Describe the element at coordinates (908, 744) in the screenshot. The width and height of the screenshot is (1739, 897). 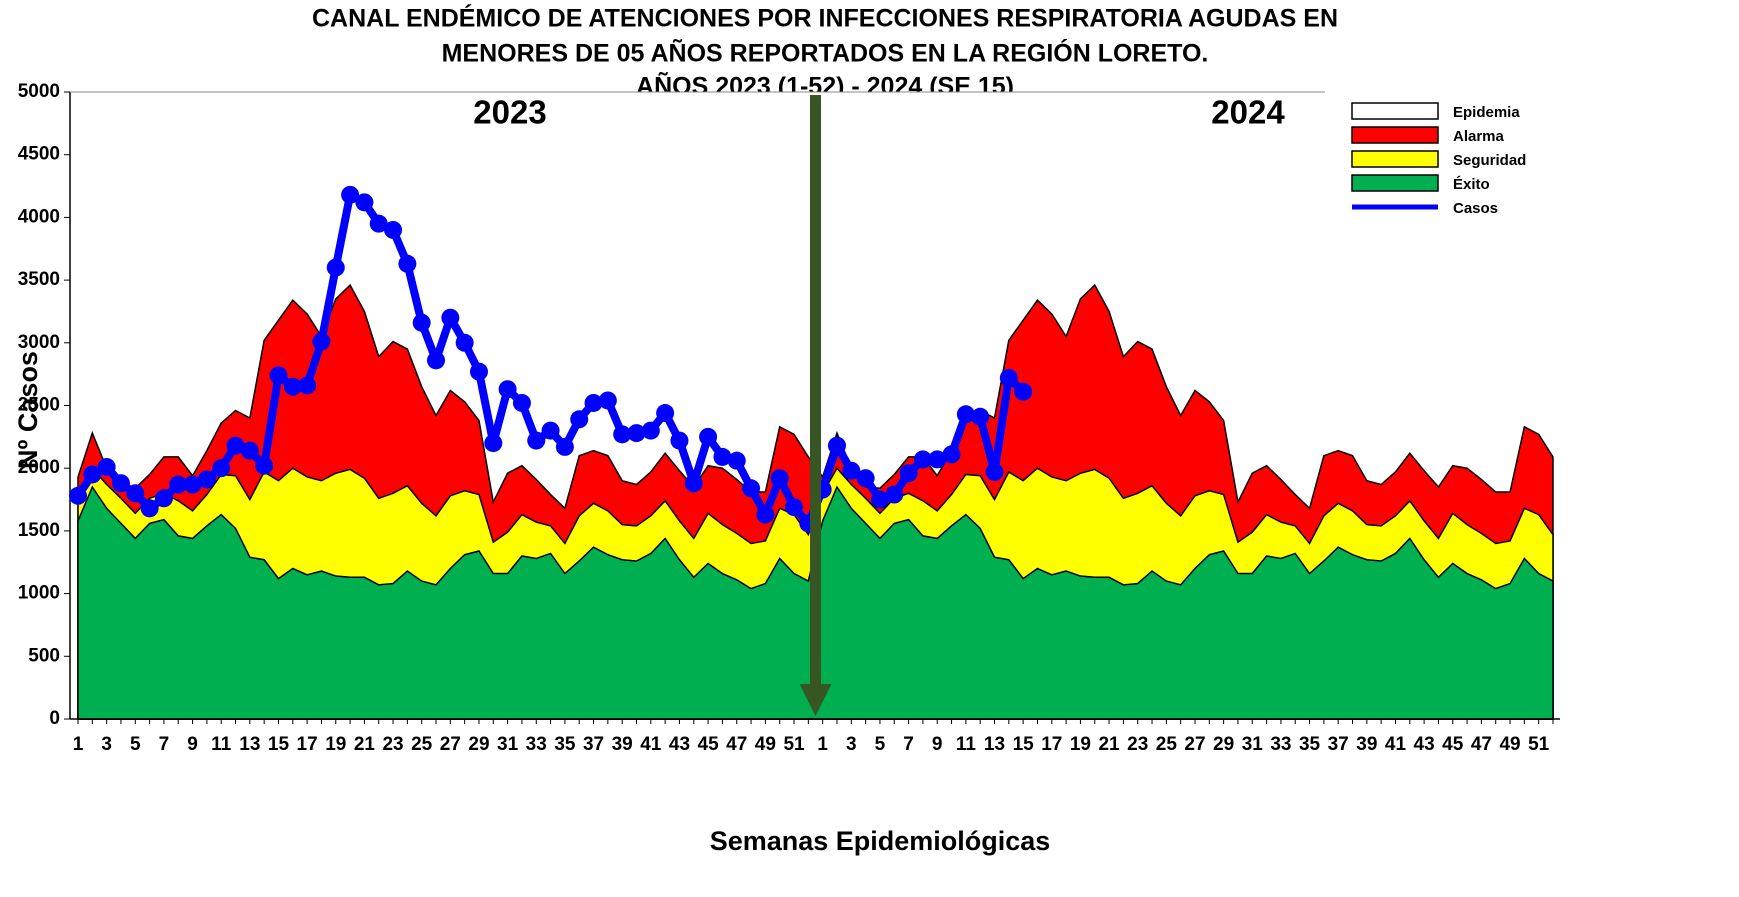
I see `x-tick-label: 7` at that location.